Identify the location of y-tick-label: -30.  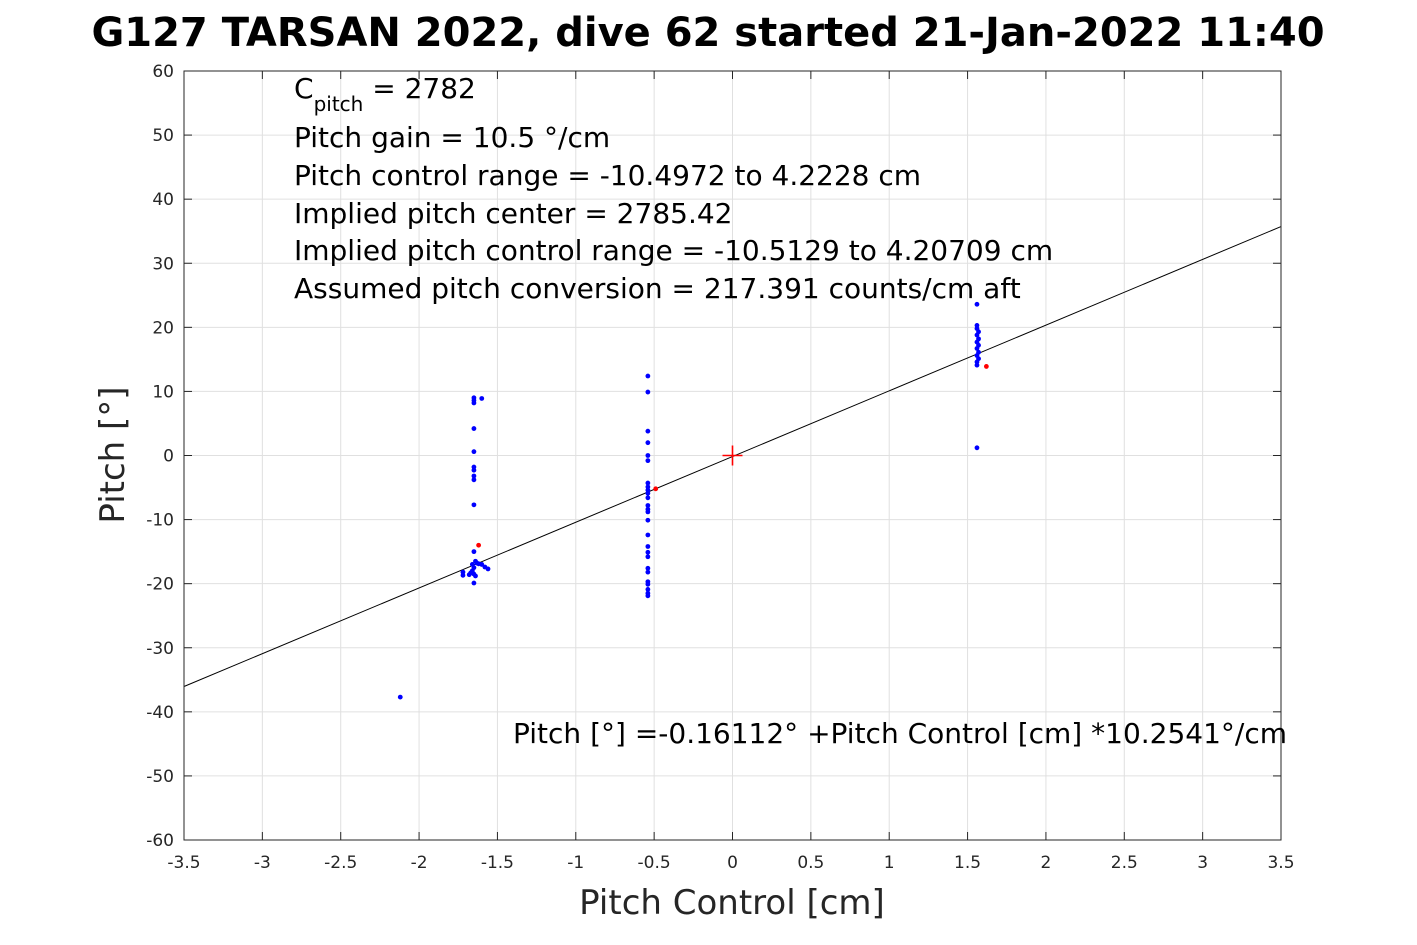
(160, 649).